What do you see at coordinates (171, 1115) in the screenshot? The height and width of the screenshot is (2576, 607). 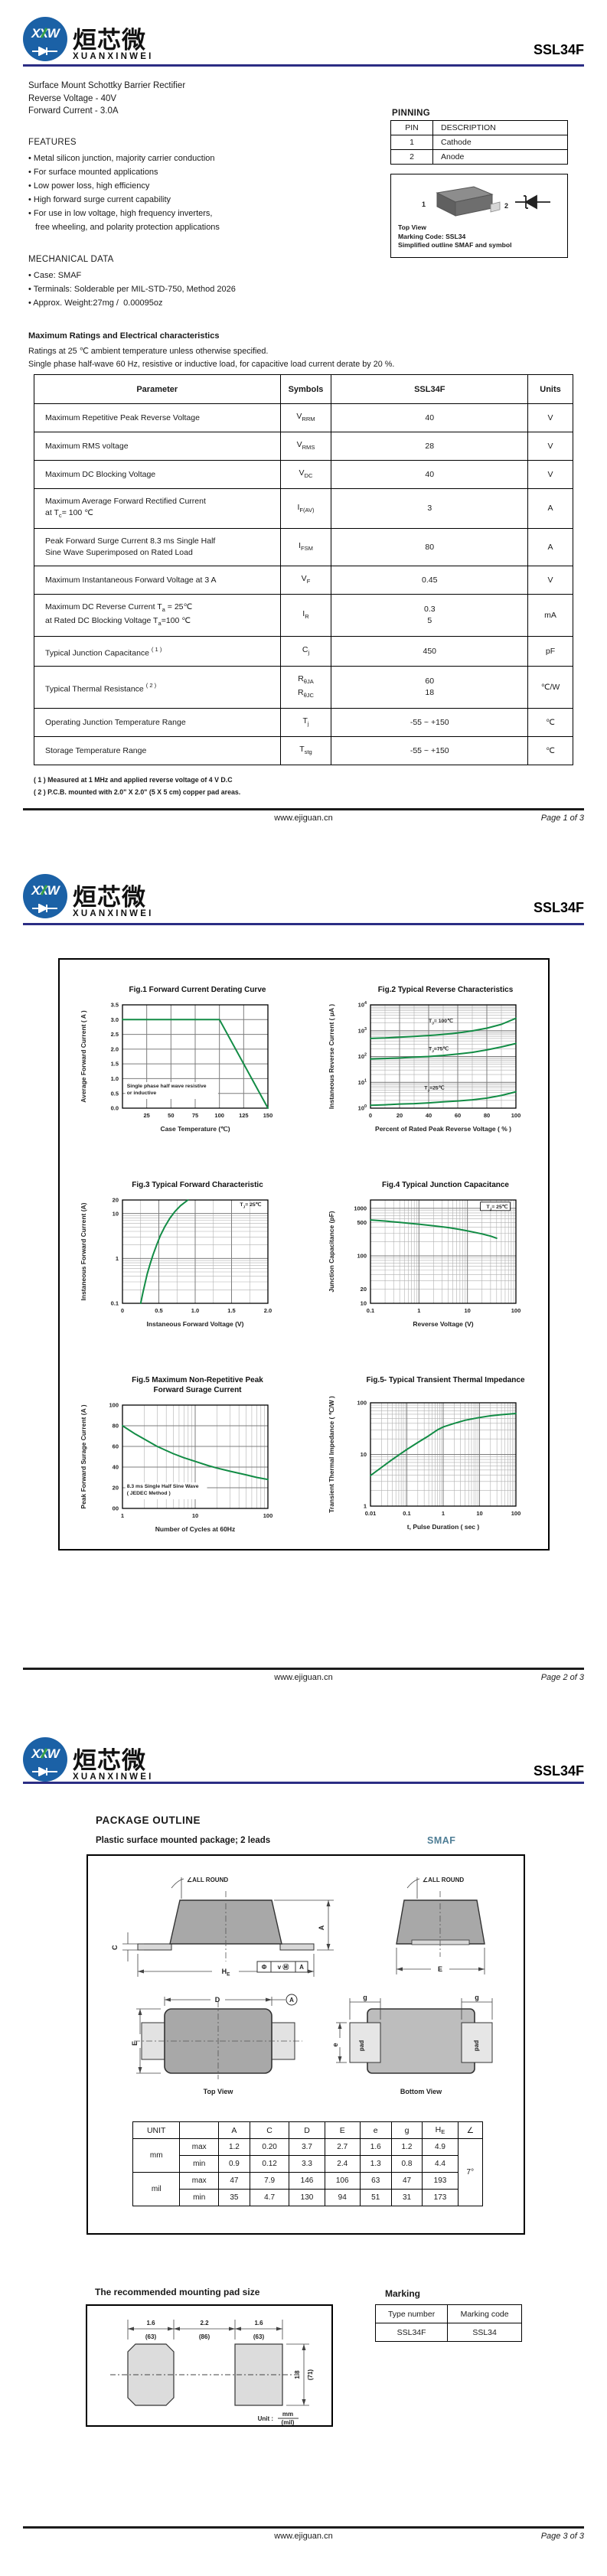 I see `svg-text: 50` at bounding box center [171, 1115].